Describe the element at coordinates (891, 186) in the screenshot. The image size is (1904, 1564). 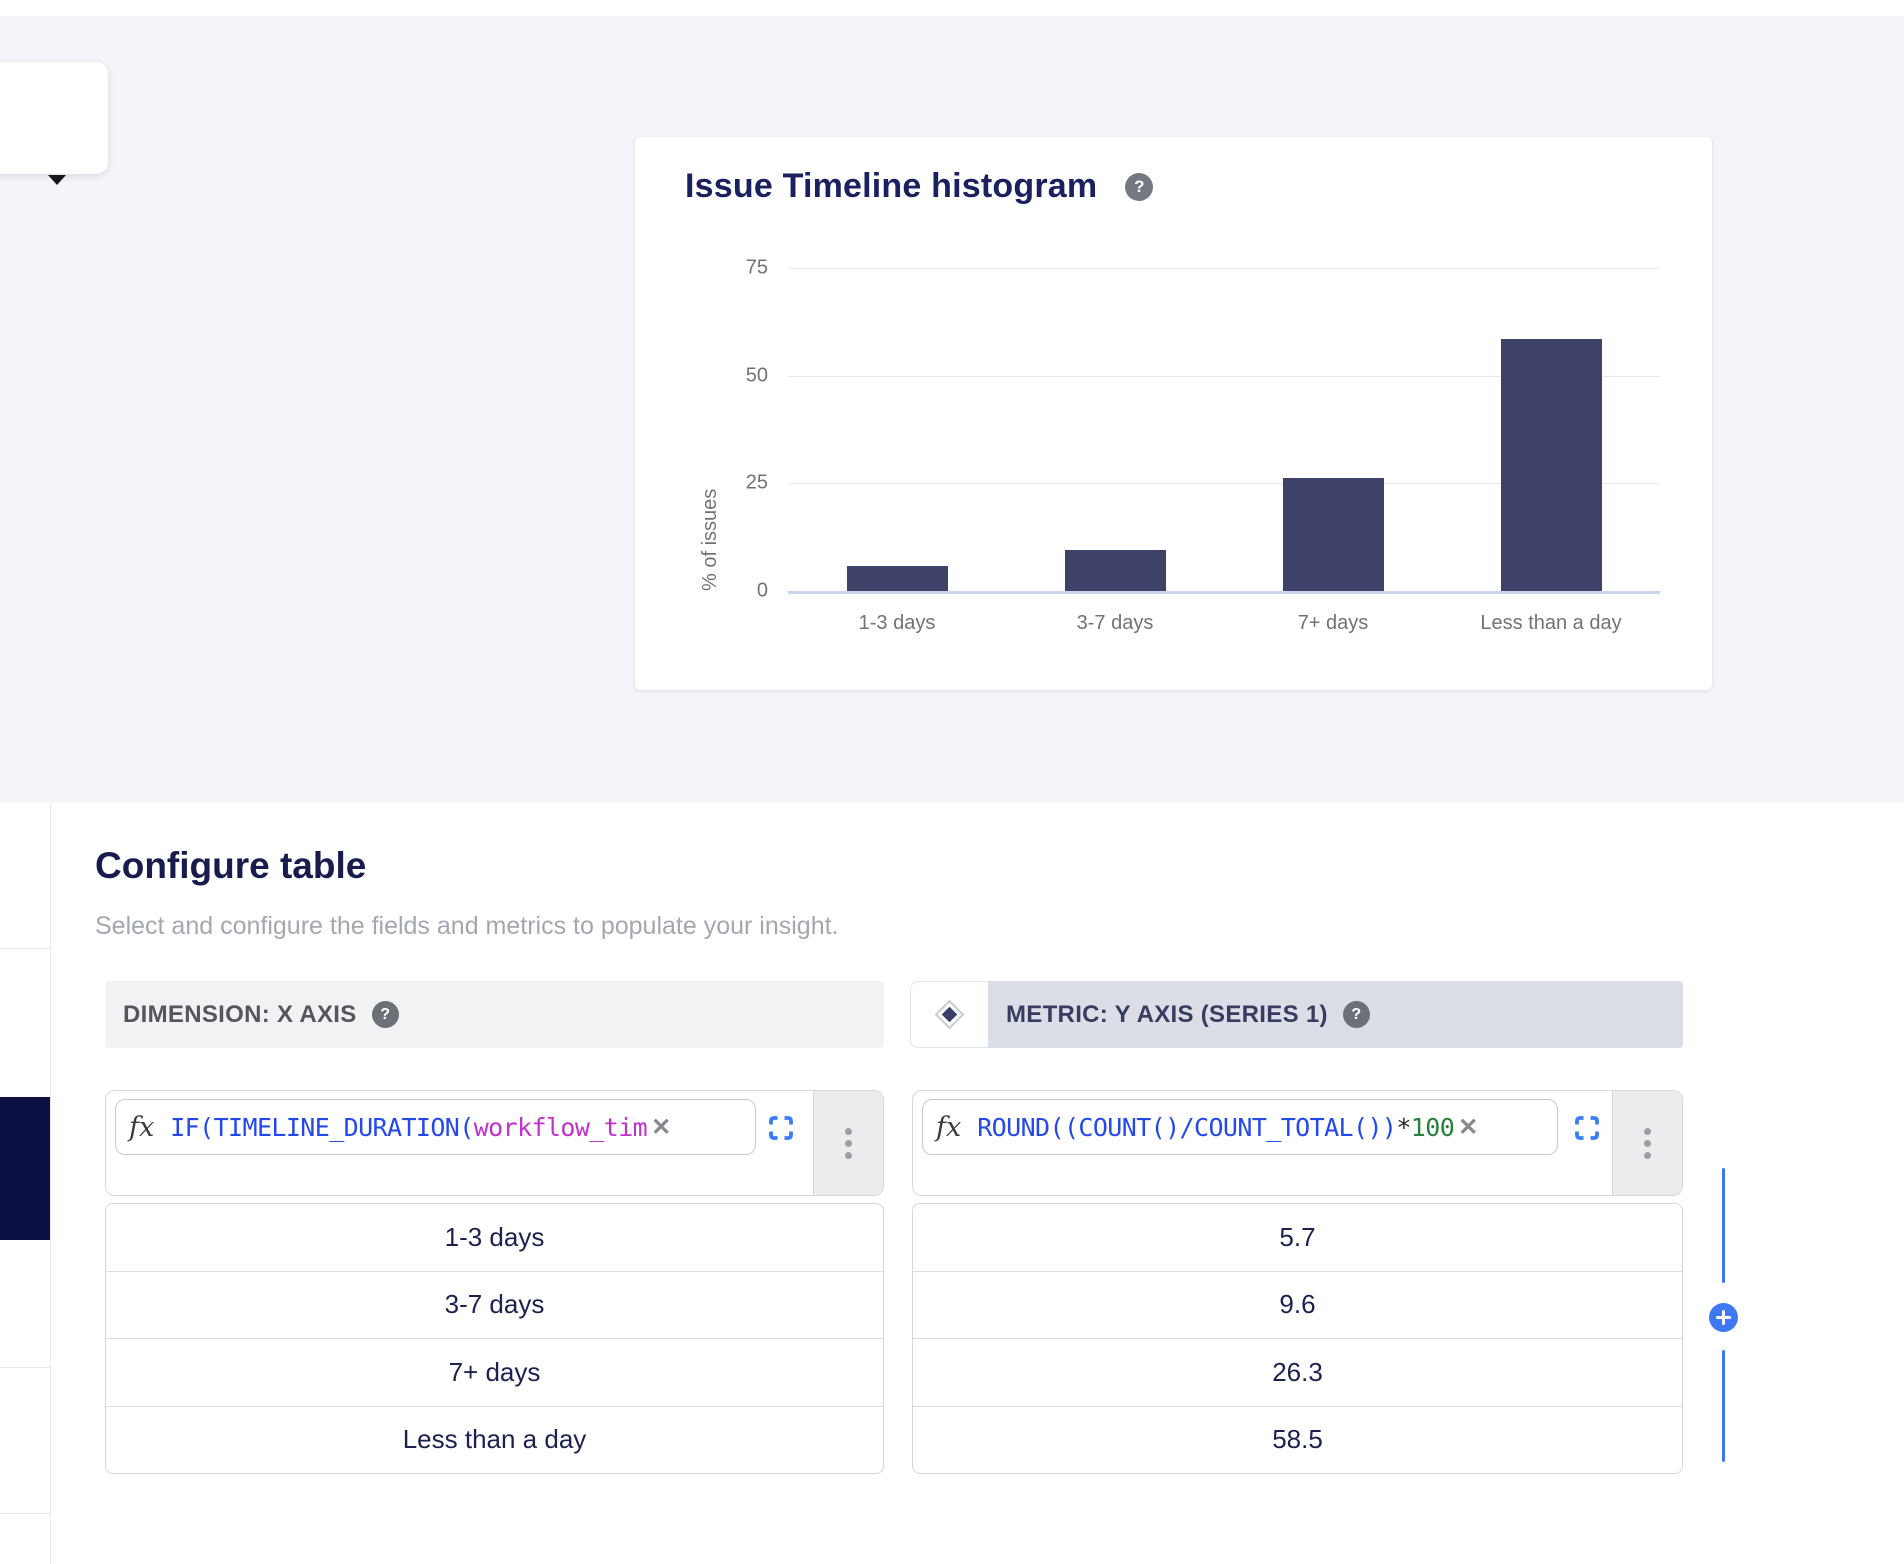
I see `chart-title: Issue Timeline histogram` at that location.